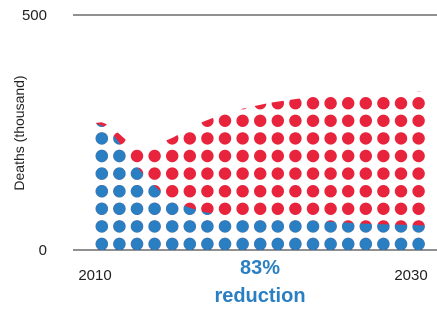 The image size is (437, 322). What do you see at coordinates (260, 268) in the screenshot?
I see `reduction-value: 83%` at bounding box center [260, 268].